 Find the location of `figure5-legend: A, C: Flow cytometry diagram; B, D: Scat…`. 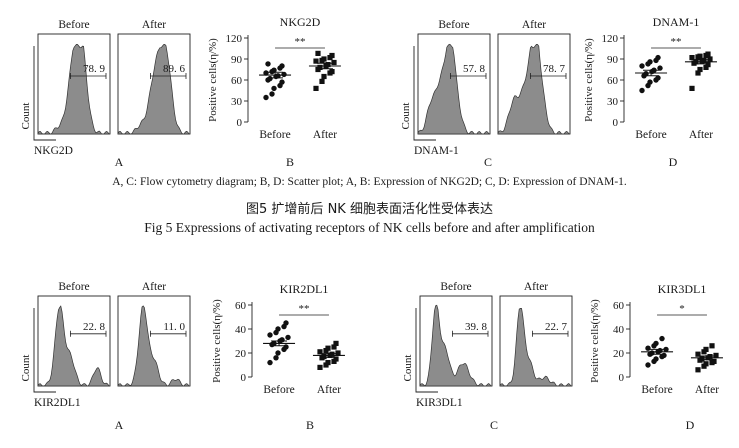

figure5-legend: A, C: Flow cytometry diagram; B, D: Scat… is located at coordinates (369, 182).